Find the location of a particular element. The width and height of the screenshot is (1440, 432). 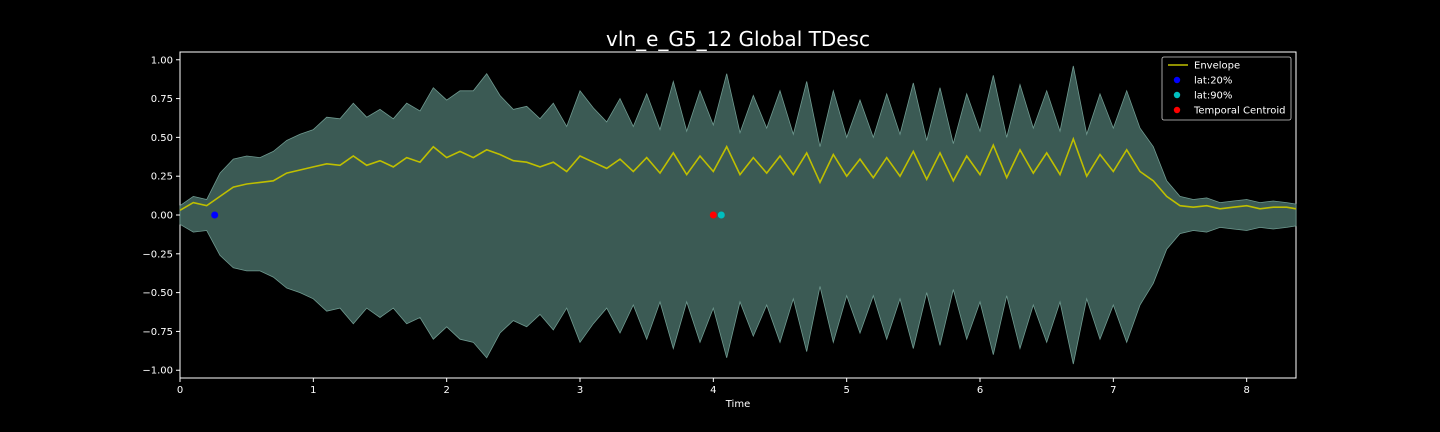

x-tick-label: 0 is located at coordinates (180, 390).